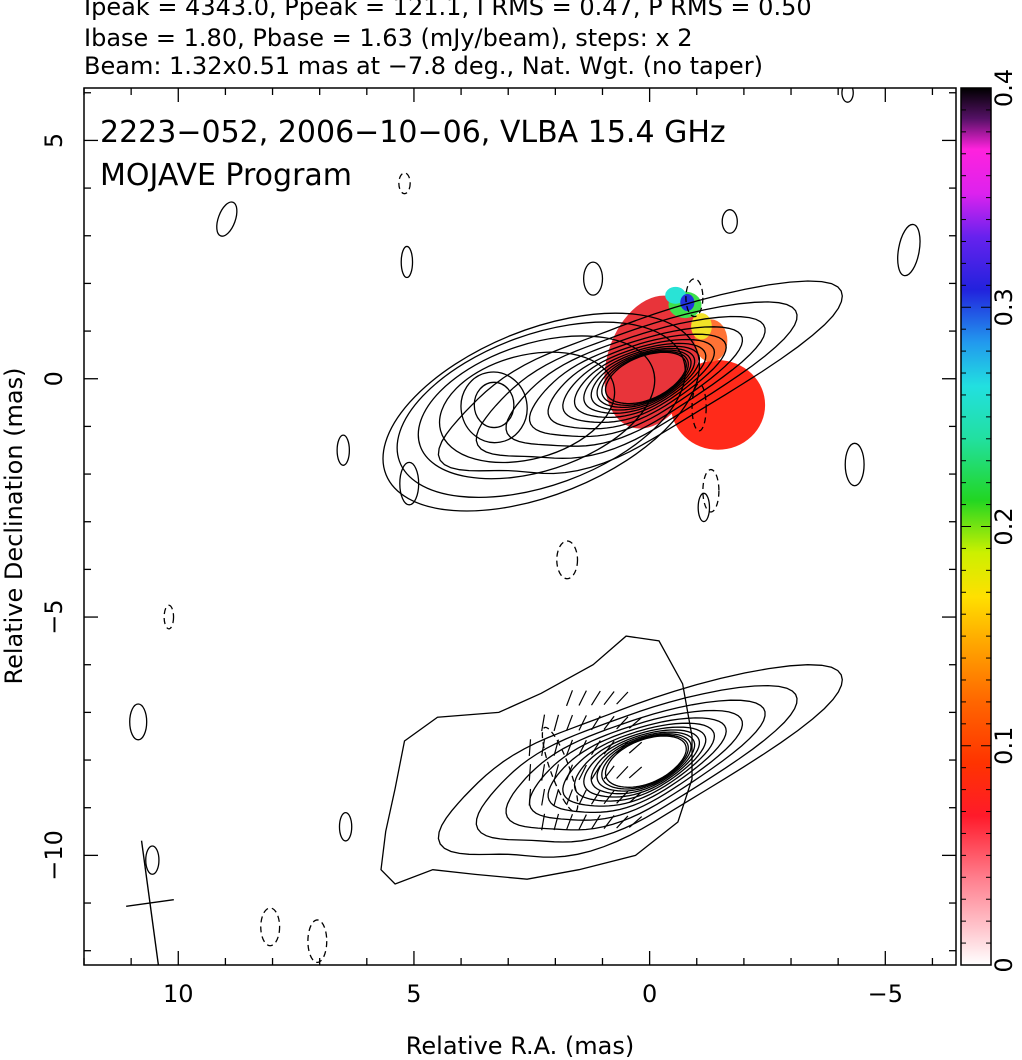 This screenshot has height=1060, width=1022. What do you see at coordinates (1004, 746) in the screenshot?
I see `colorbar-tick-label: 0.1` at bounding box center [1004, 746].